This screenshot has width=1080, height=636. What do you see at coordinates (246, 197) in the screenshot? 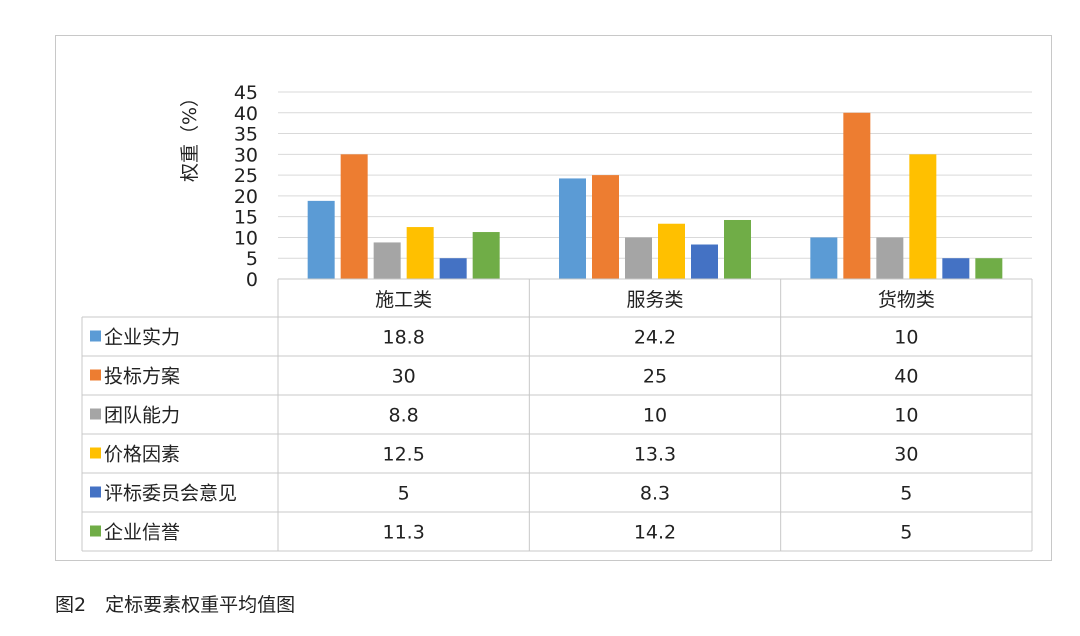
I see `y-tick-label: 20` at bounding box center [246, 197].